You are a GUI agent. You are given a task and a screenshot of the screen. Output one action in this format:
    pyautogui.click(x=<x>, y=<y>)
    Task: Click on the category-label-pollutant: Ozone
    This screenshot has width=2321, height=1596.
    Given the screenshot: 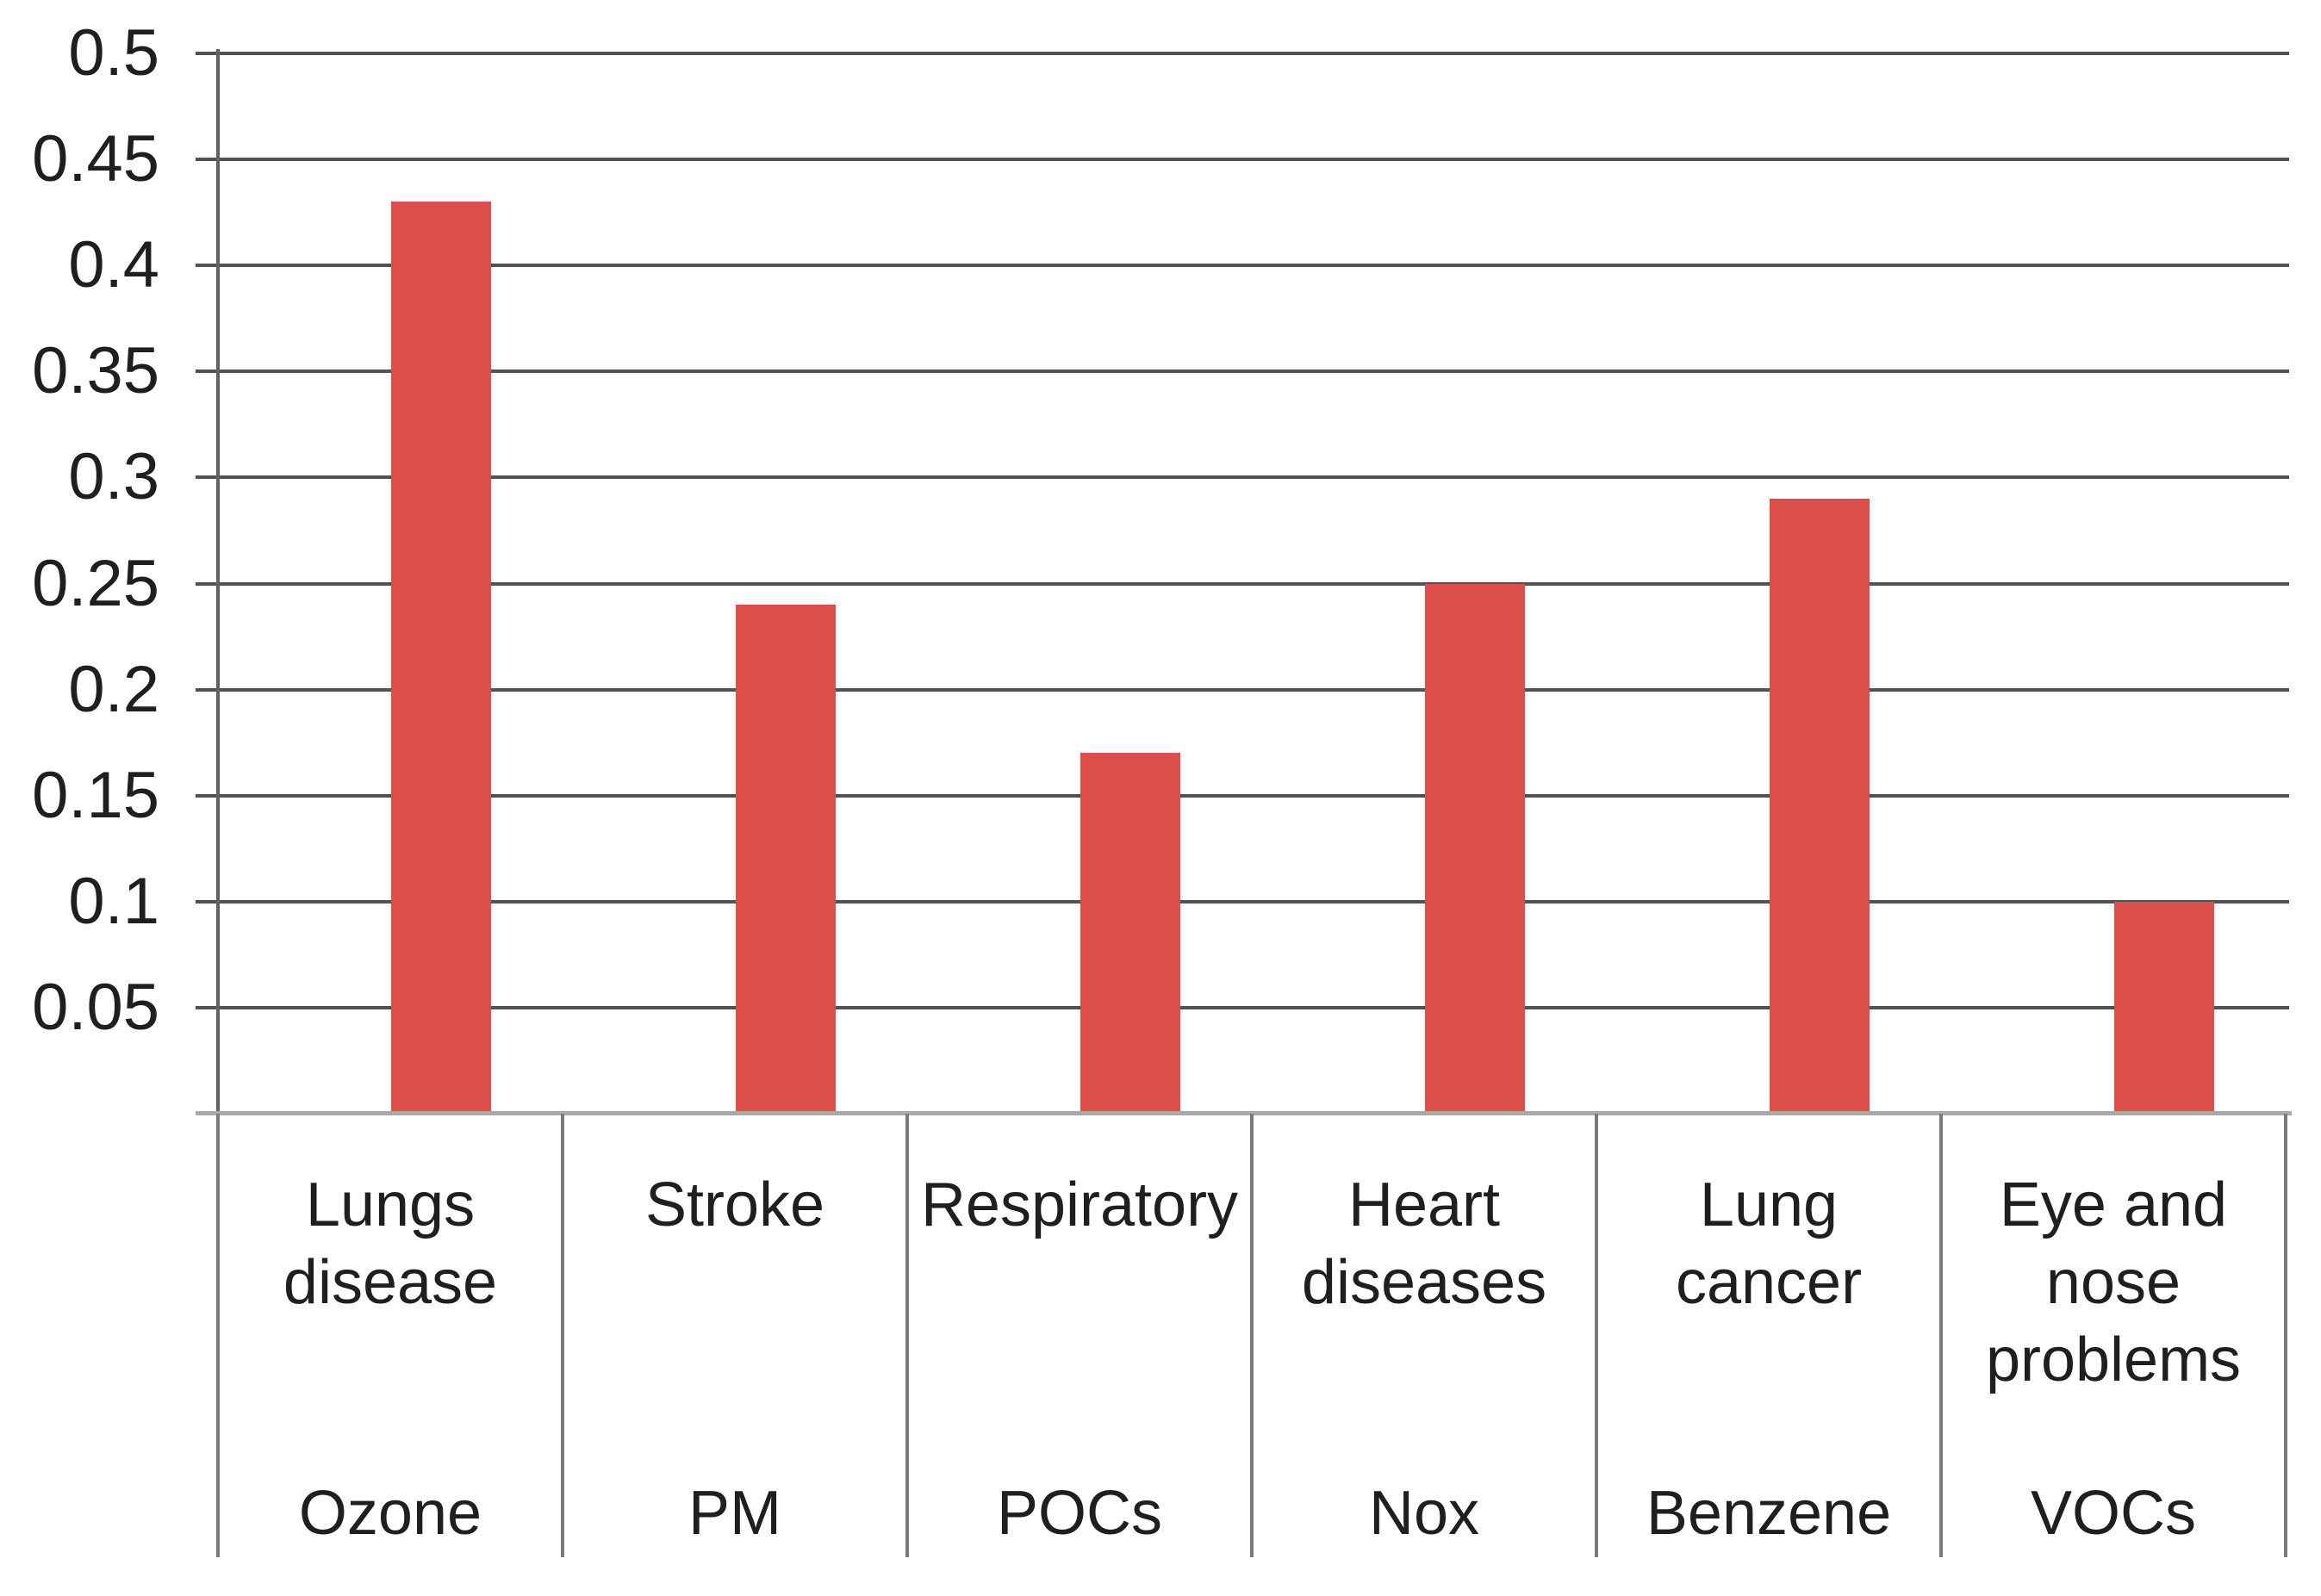 What is the action you would take?
    pyautogui.click(x=390, y=1513)
    